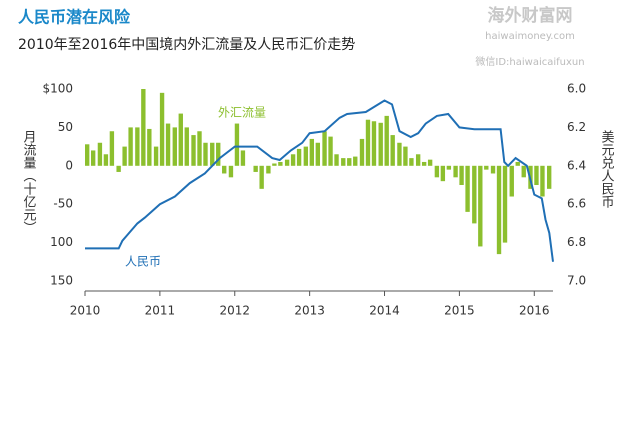  I want to click on bar-series-label: 外汇流量, so click(242, 113).